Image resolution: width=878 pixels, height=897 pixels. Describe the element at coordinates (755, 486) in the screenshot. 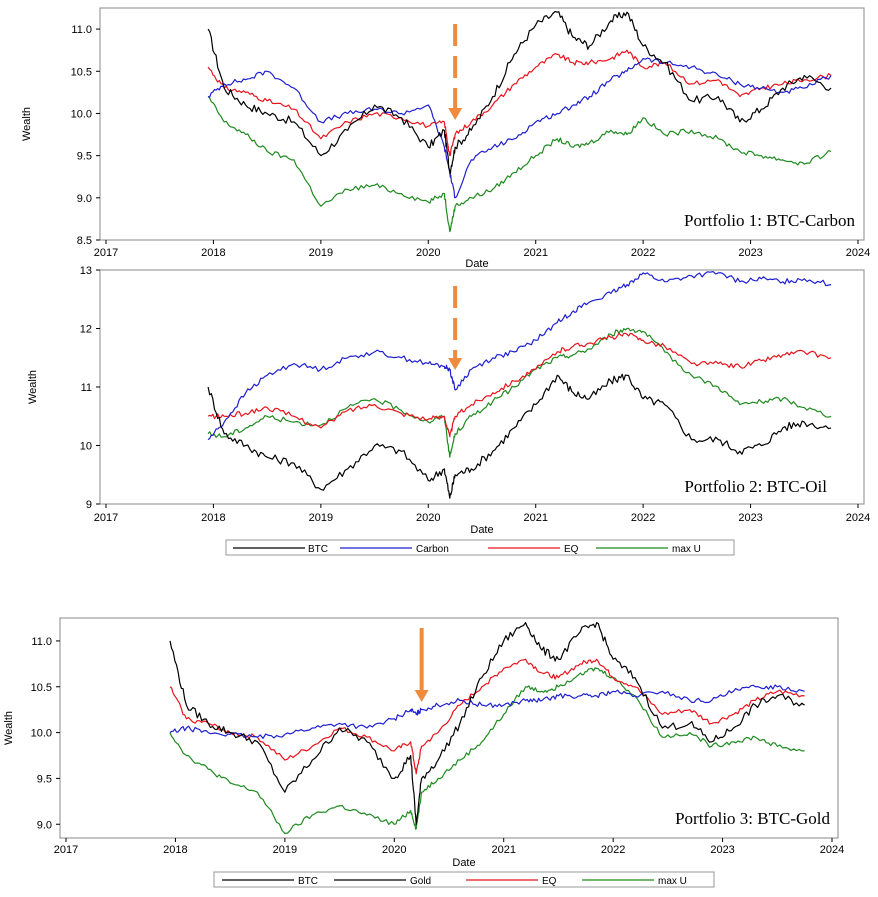

I see `panel-title-2: Portfolio 2: BTC-Oil` at that location.